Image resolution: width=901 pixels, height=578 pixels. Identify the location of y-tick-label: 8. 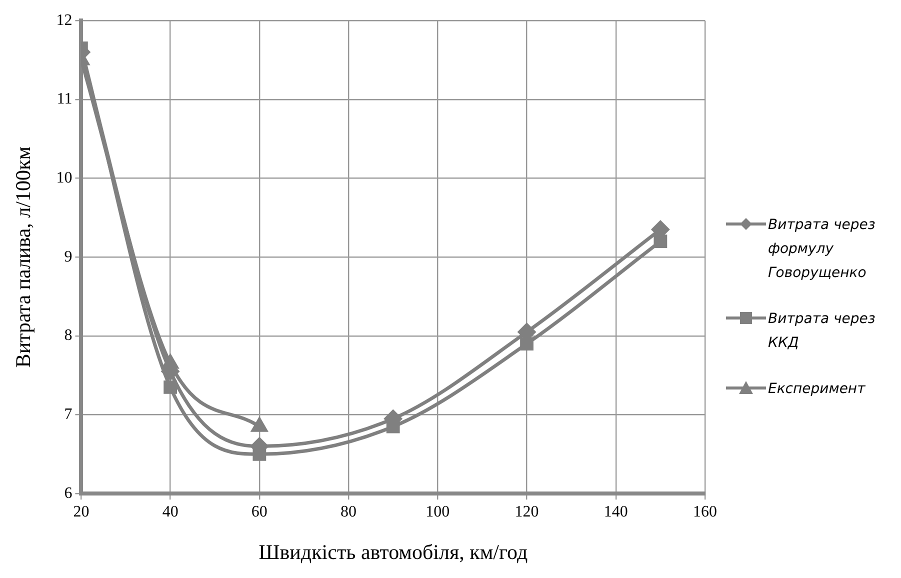
(68, 335).